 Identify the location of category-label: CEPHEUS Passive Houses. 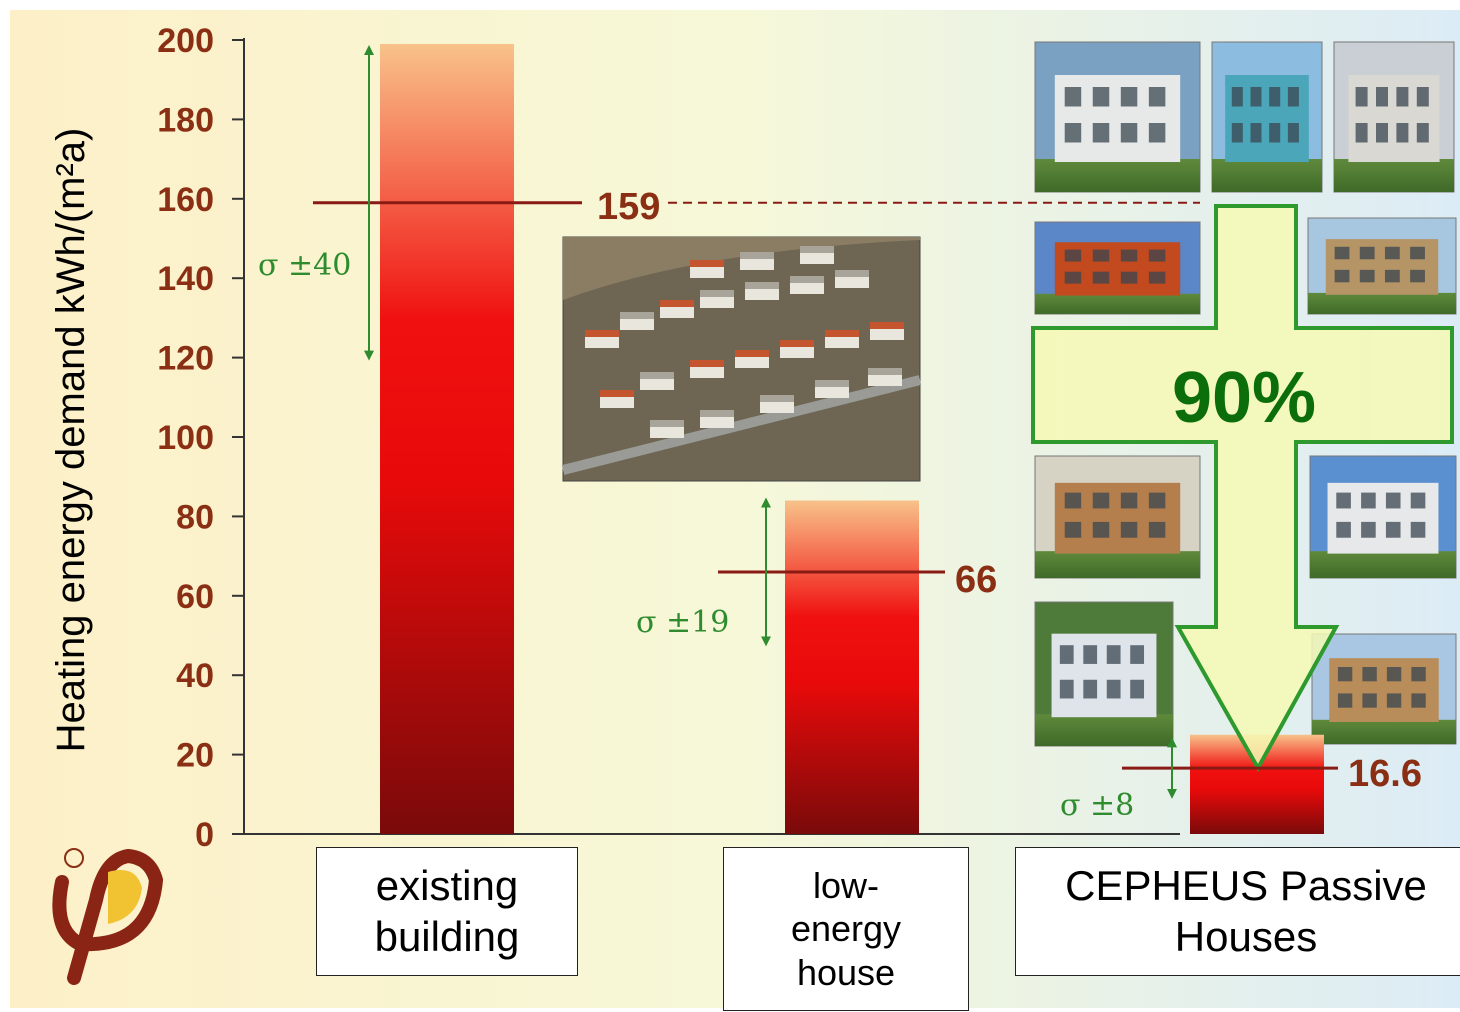
(1237, 911).